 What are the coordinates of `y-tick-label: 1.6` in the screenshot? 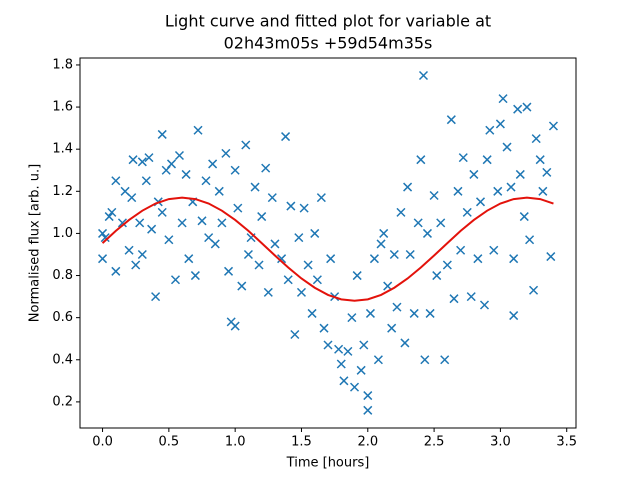 It's located at (62, 107).